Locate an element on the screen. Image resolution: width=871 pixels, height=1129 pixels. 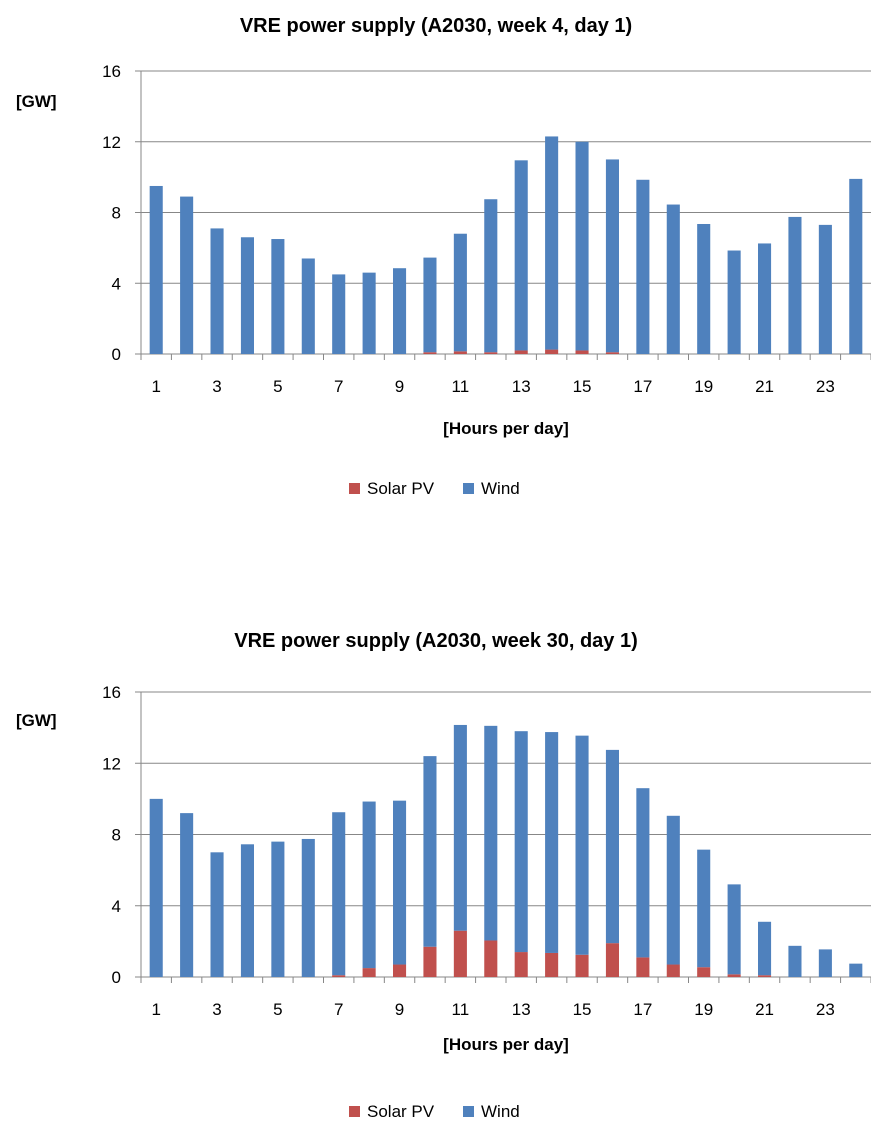
y-tick-label: 8 is located at coordinates (116, 835).